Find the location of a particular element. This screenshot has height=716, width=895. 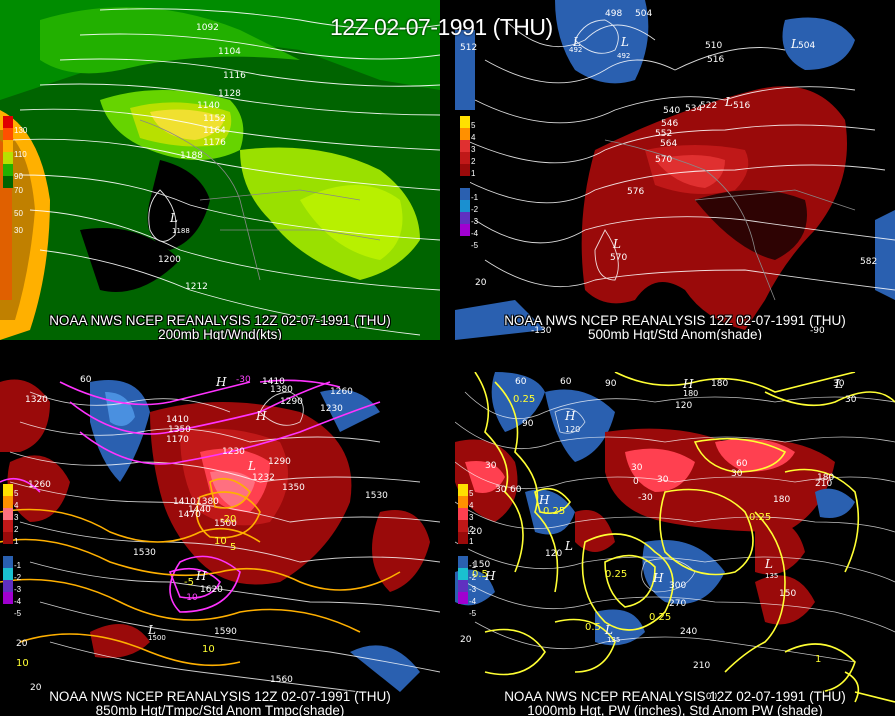

svg-text: 1188 is located at coordinates (191, 156).